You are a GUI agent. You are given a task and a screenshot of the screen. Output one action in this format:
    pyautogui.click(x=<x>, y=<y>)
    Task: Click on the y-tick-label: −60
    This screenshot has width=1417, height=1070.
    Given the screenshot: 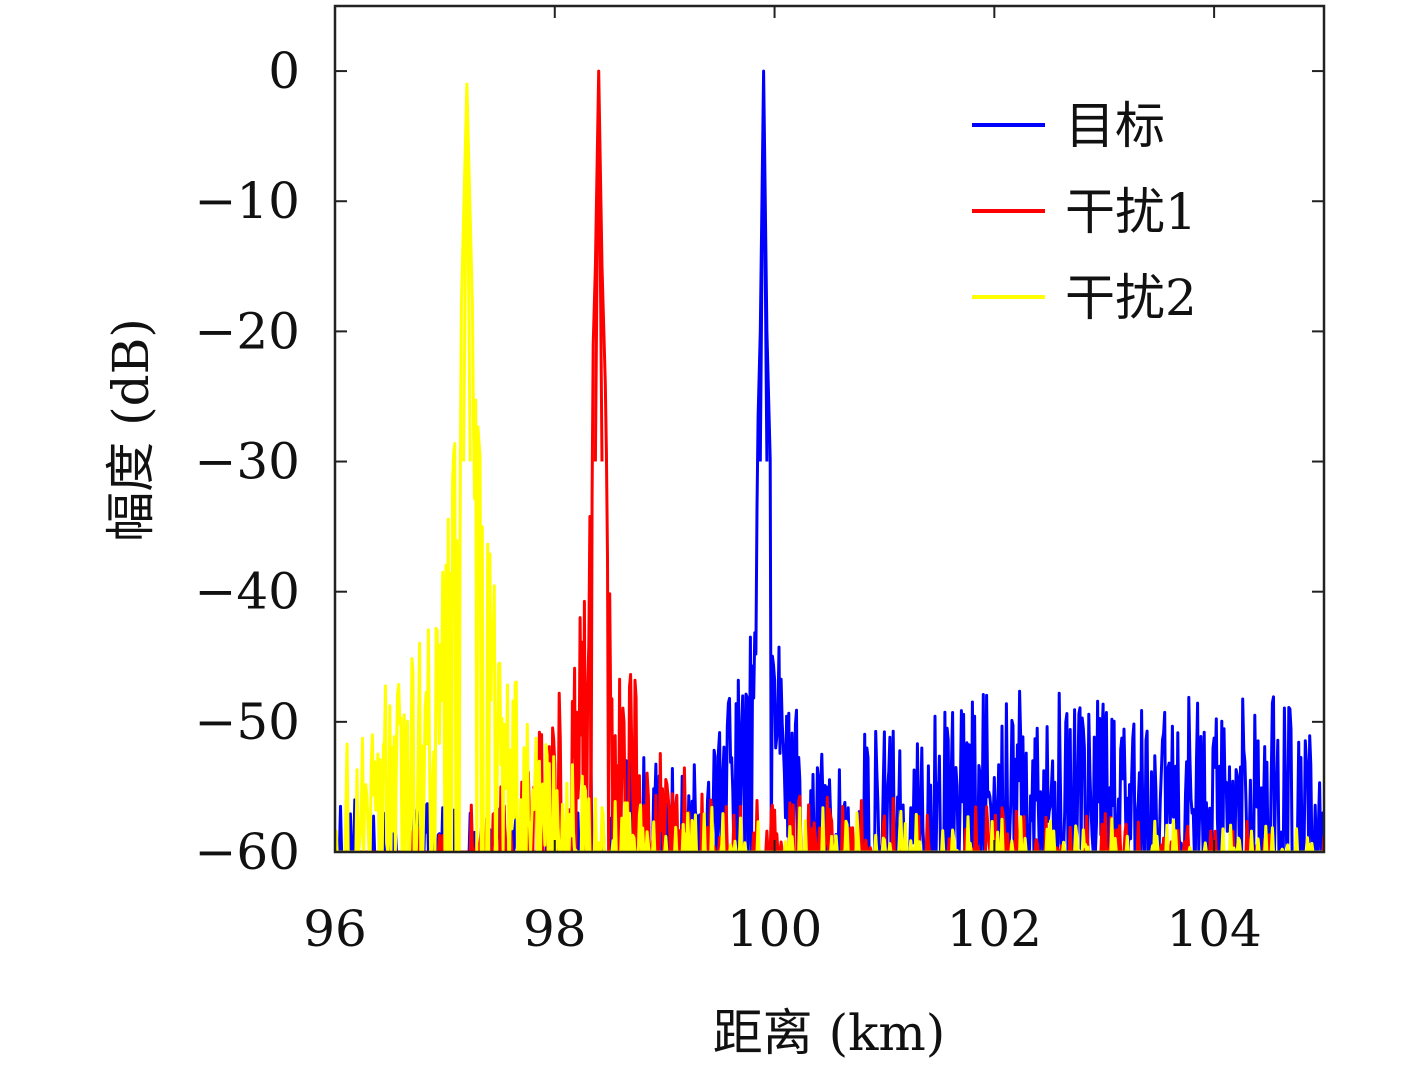 What is the action you would take?
    pyautogui.click(x=247, y=852)
    